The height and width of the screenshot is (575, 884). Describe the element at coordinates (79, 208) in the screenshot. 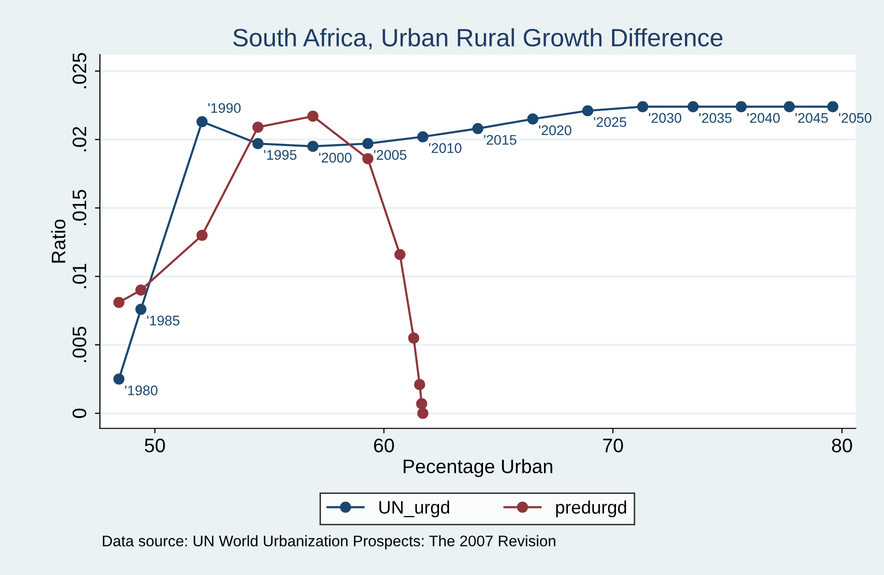

I see `y-tick-label: .015` at that location.